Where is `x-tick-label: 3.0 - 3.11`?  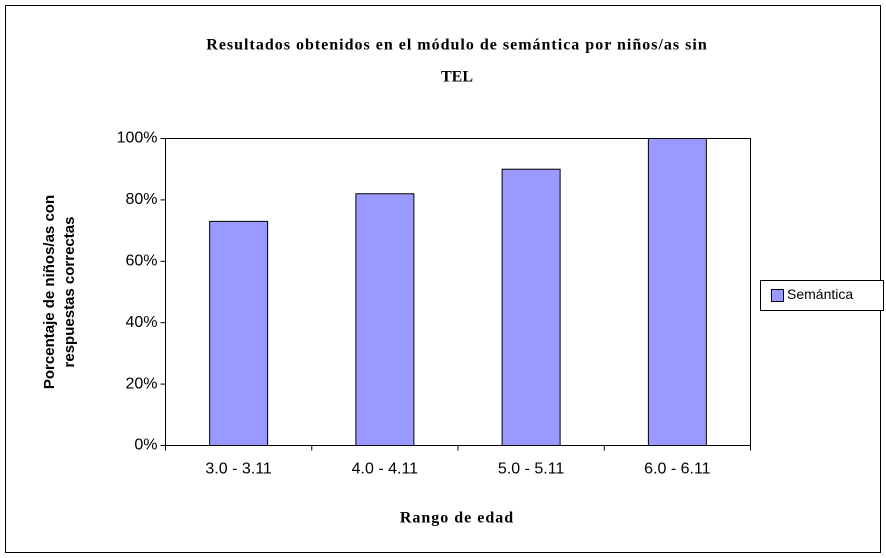
x-tick-label: 3.0 - 3.11 is located at coordinates (238, 469).